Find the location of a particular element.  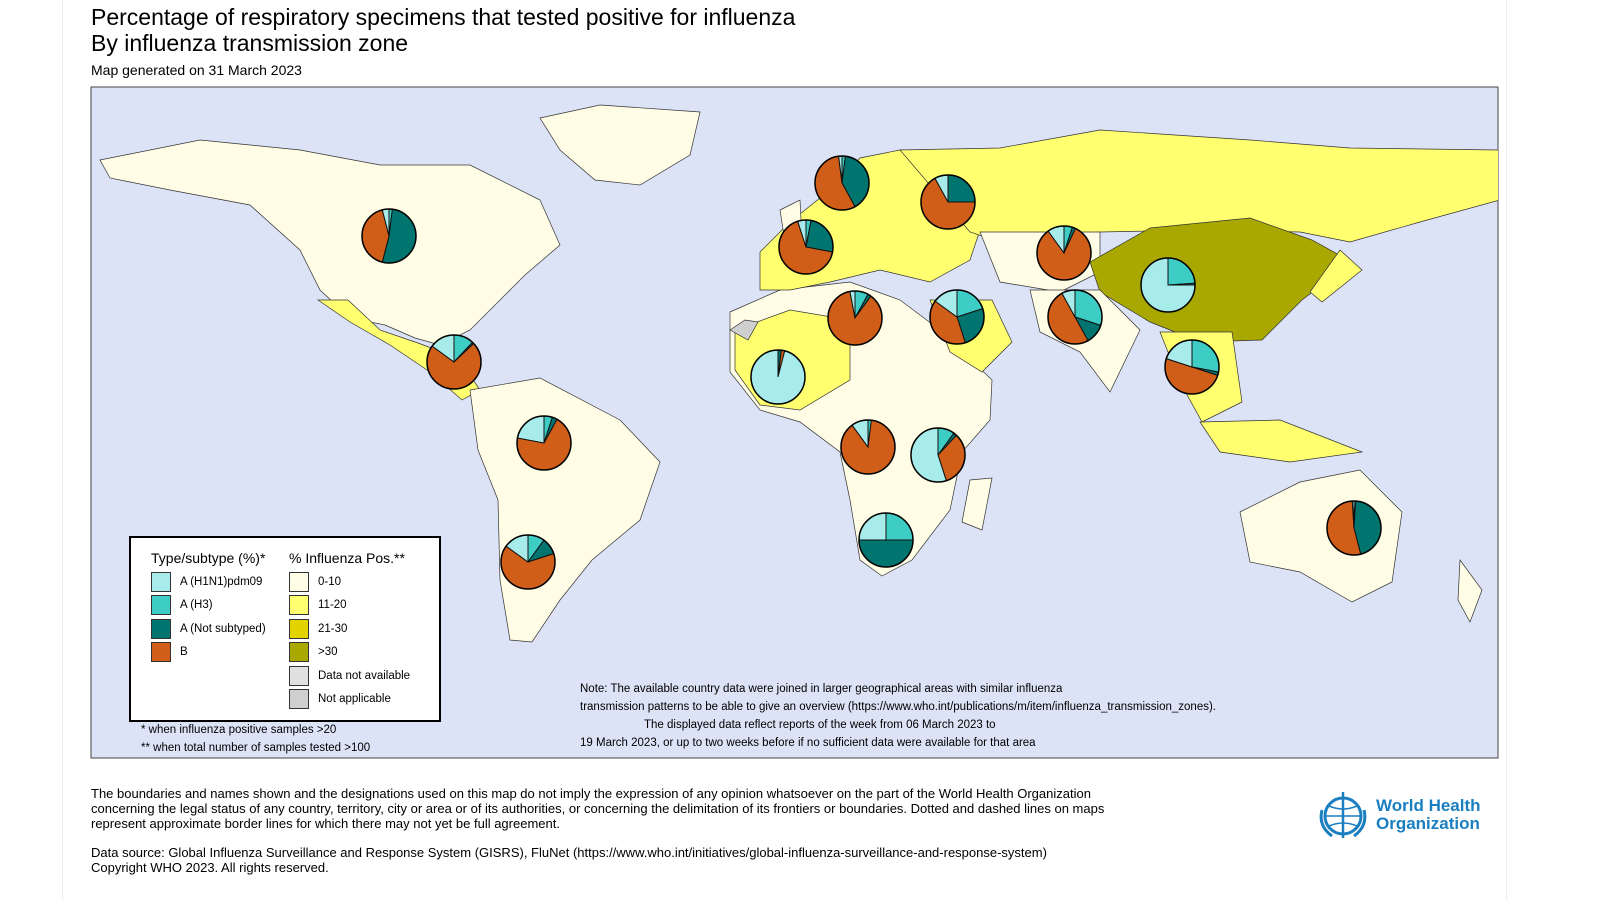

page-edge-left is located at coordinates (62, 450).